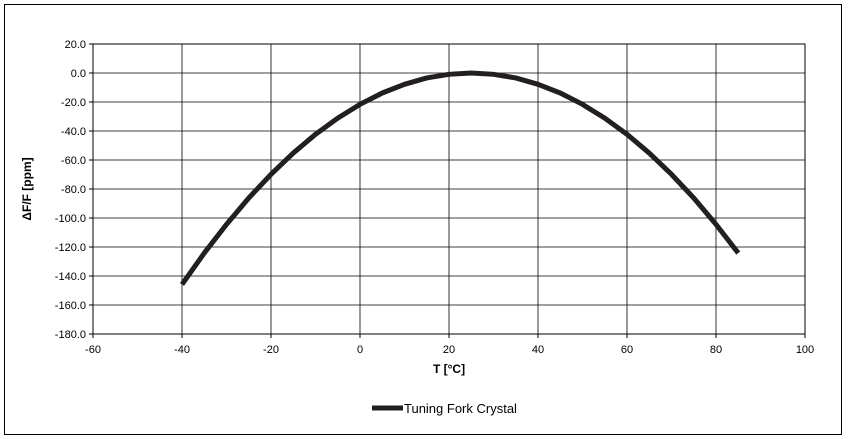  I want to click on x-axis-ticks: -60 -40 -20 0 20 40 60 80 100, so click(449, 345).